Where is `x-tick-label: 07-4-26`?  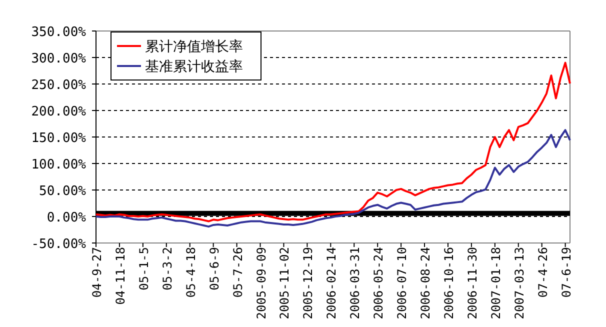
x-tick-label: 07-4-26 is located at coordinates (543, 272).